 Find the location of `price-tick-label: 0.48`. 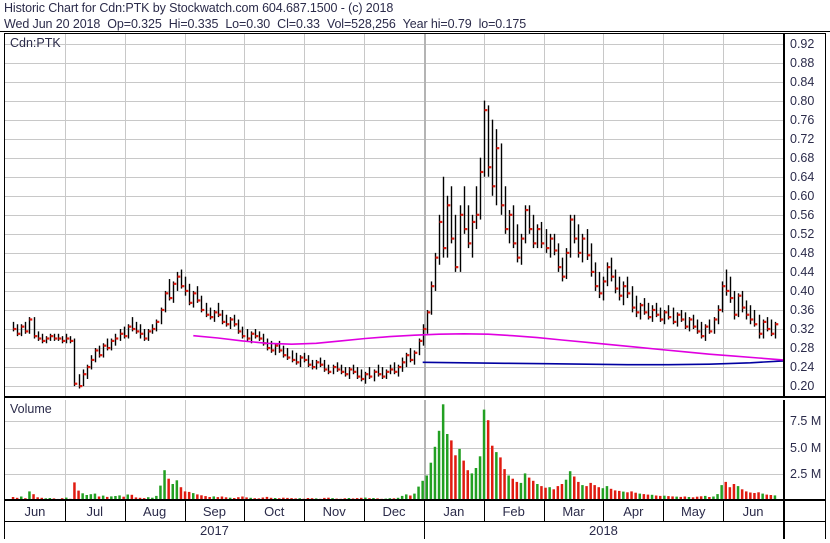

price-tick-label: 0.48 is located at coordinates (802, 253).